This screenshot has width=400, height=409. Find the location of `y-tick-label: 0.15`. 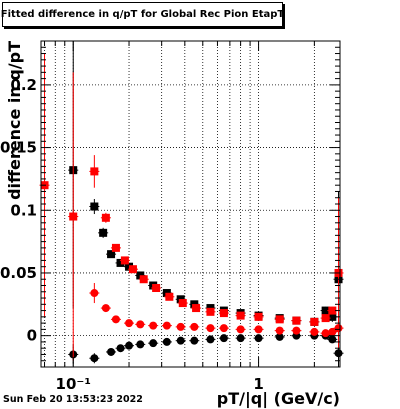

y-tick-label: 0.15 is located at coordinates (18, 148).